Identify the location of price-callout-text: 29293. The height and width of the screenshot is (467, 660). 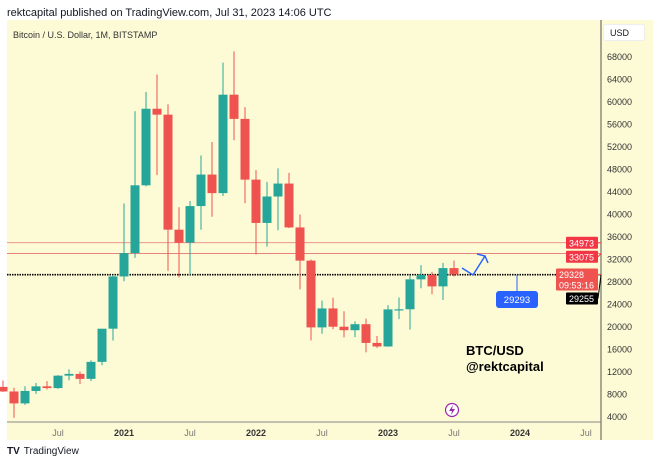
(517, 300).